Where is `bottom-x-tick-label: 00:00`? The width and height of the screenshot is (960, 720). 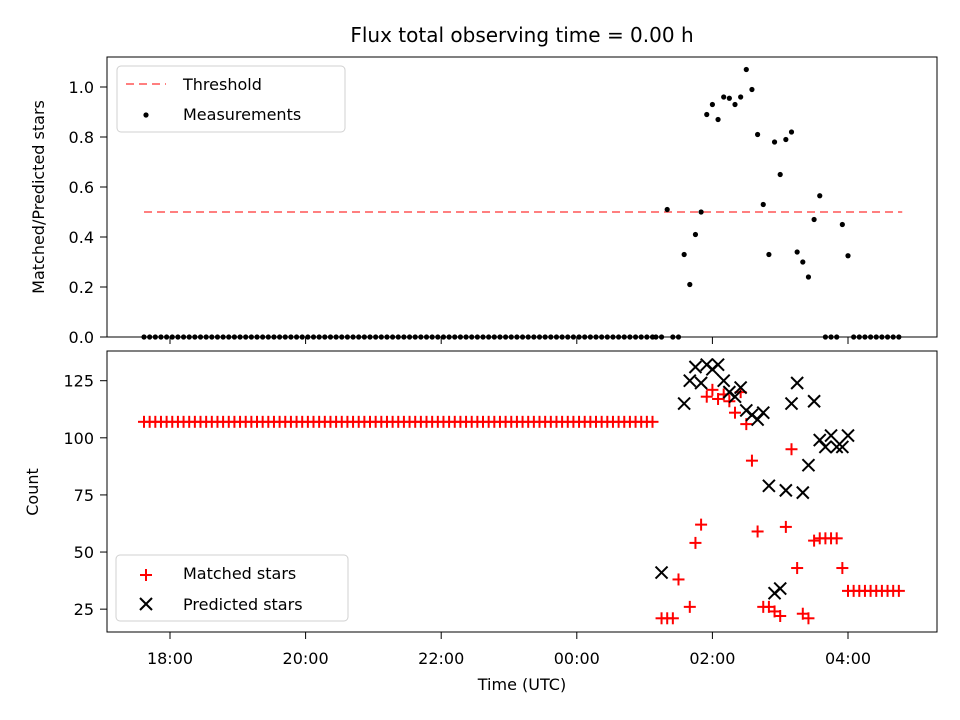
bottom-x-tick-label: 00:00 is located at coordinates (577, 658).